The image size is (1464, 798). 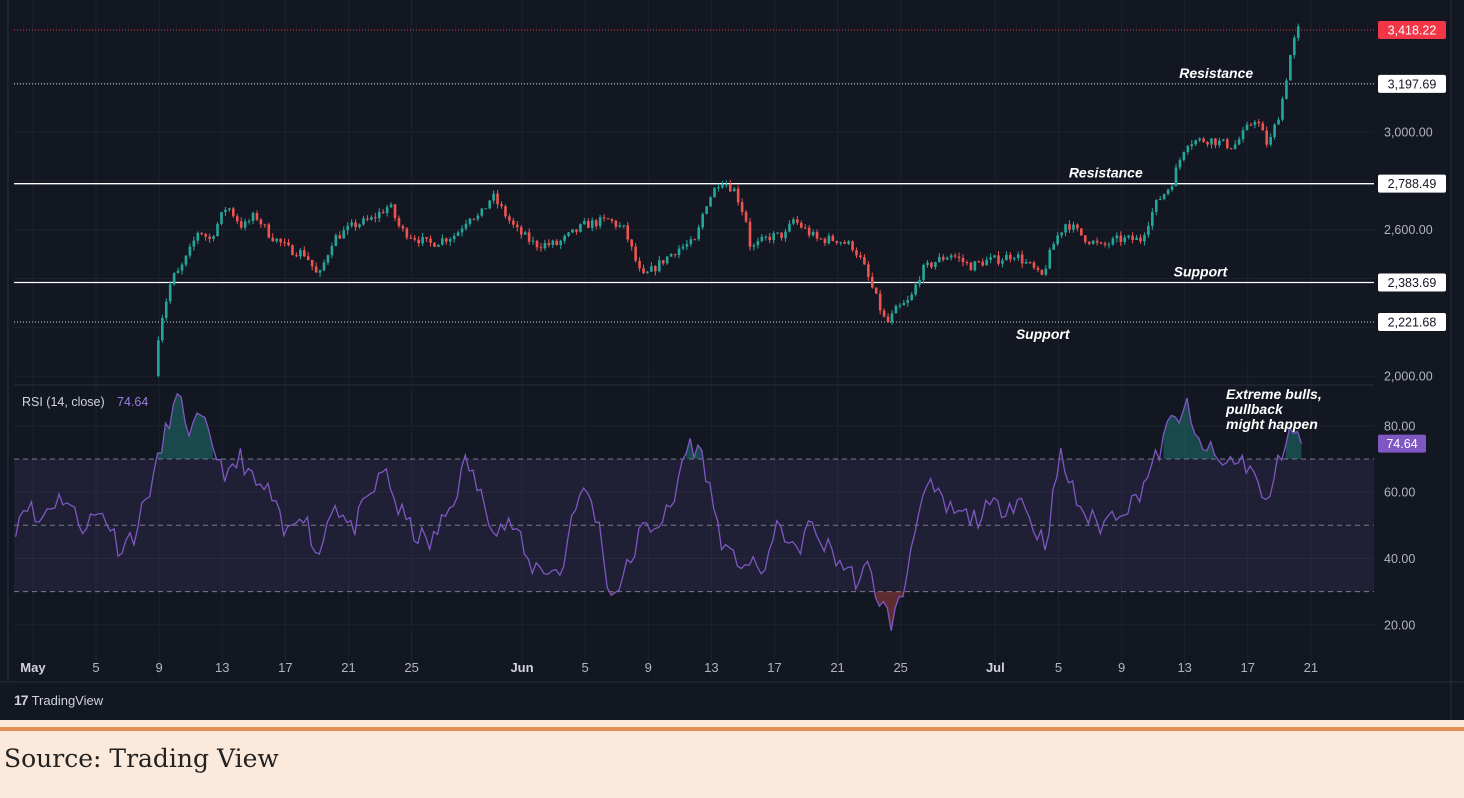 I want to click on level-price-label: 3,197.69, so click(x=1412, y=84).